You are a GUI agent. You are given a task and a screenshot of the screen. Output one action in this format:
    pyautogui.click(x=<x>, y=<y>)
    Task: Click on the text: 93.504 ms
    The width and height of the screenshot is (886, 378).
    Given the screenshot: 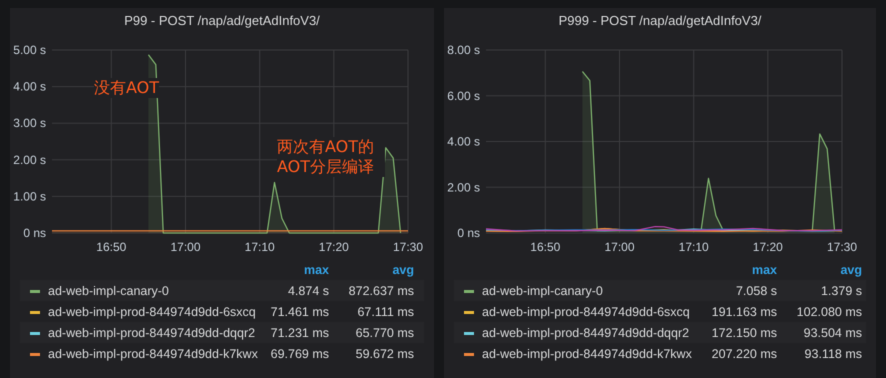 What is the action you would take?
    pyautogui.click(x=833, y=333)
    